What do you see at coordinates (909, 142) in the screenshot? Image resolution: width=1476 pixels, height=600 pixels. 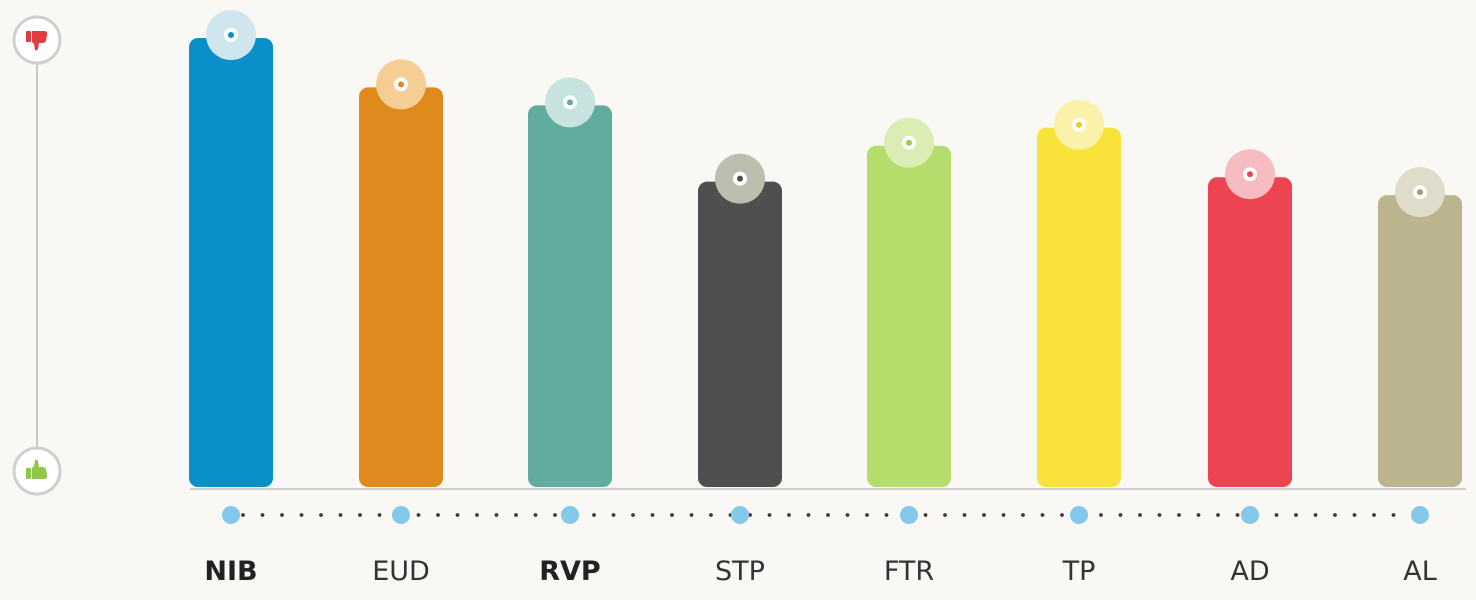 I see `marker-ftr` at bounding box center [909, 142].